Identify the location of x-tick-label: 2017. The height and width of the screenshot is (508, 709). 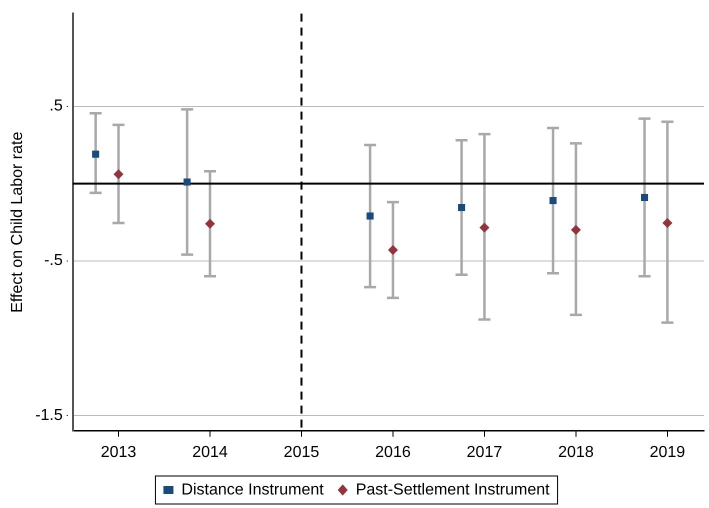
(484, 452).